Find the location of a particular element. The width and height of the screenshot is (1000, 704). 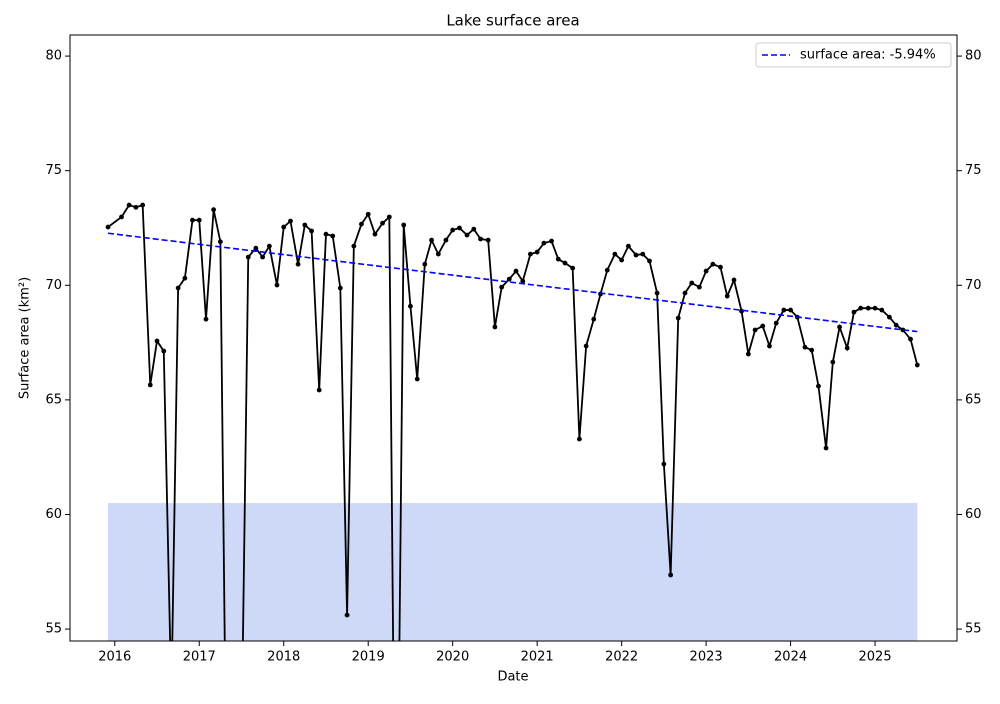

x-tick-label: 2016 is located at coordinates (114, 657).